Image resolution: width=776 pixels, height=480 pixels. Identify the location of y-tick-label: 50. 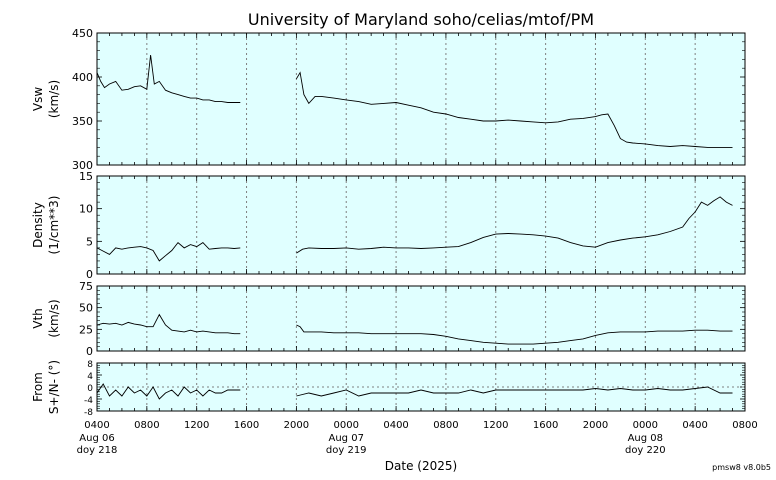
(86, 308).